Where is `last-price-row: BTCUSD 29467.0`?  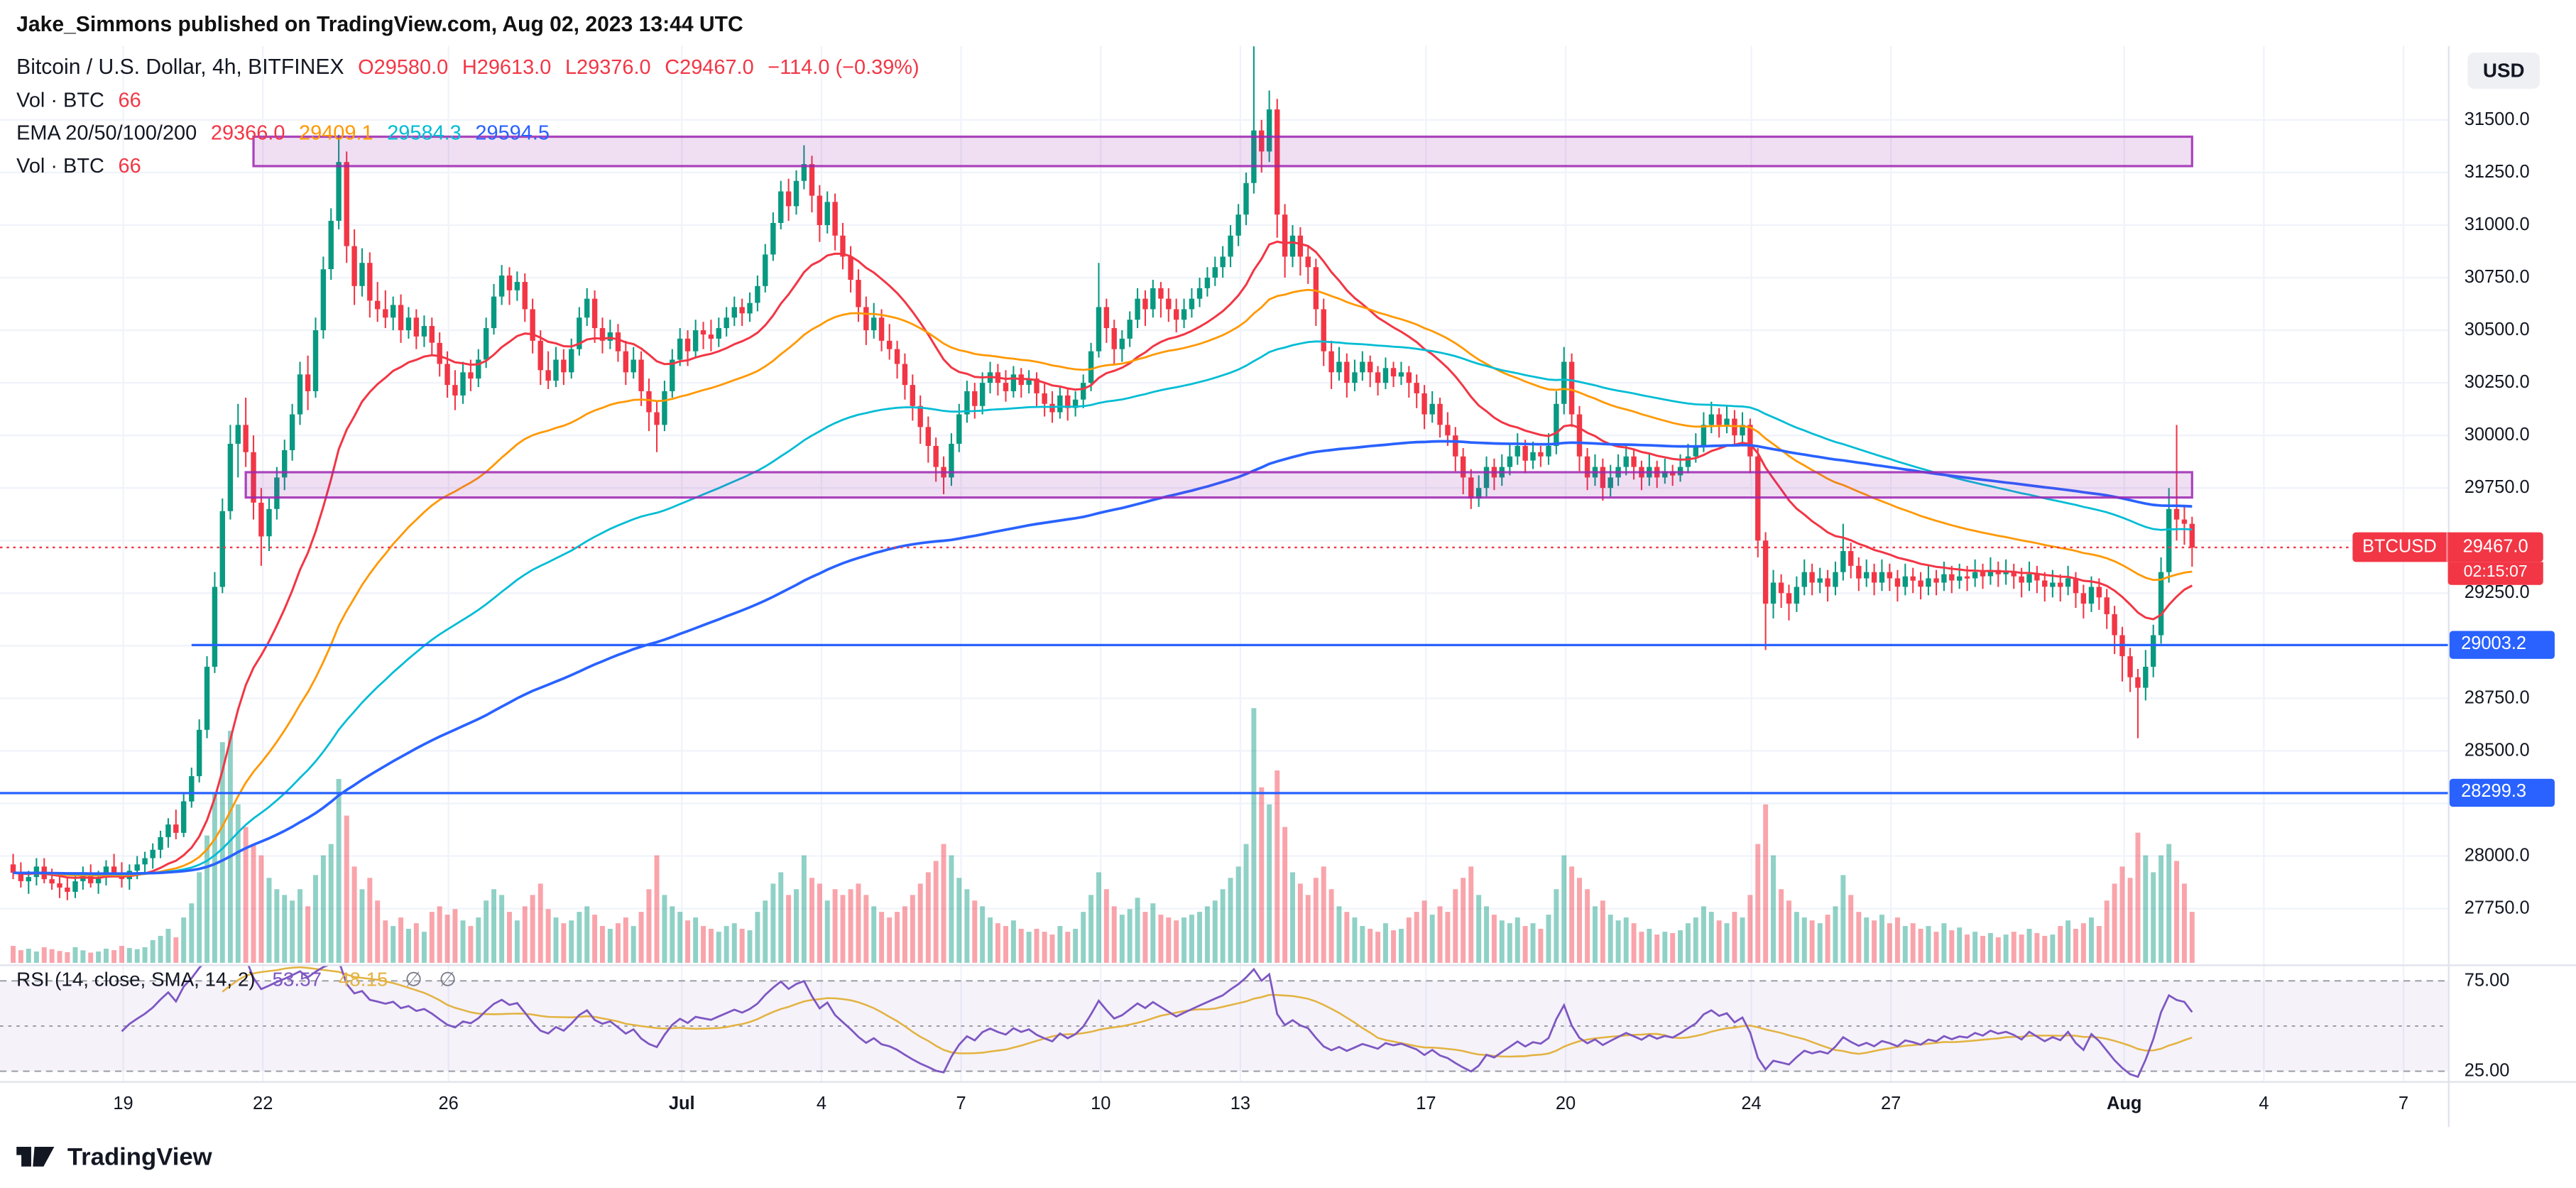
last-price-row: BTCUSD 29467.0 is located at coordinates (2447, 547).